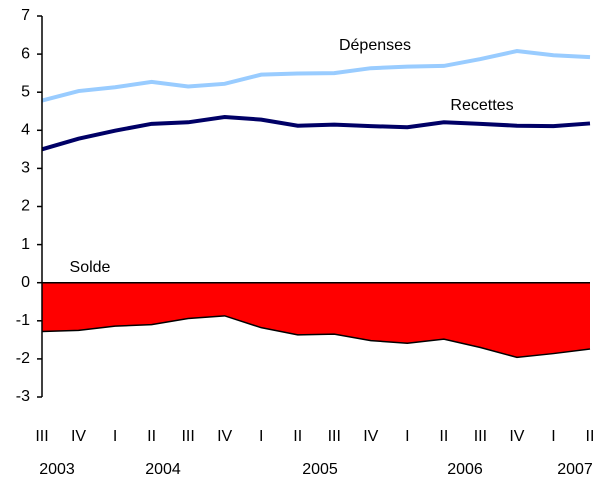  Describe the element at coordinates (23, 358) in the screenshot. I see `y-tick-label: -2` at that location.